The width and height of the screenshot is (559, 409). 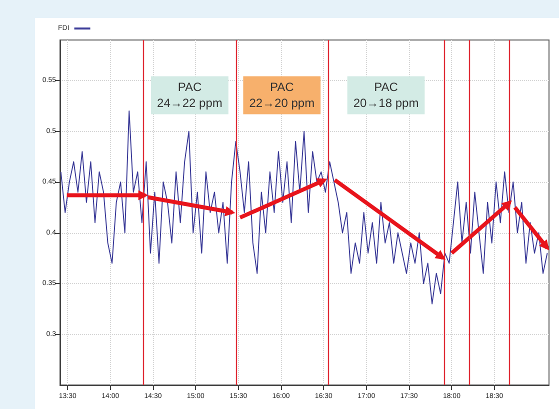 What do you see at coordinates (282, 95) in the screenshot?
I see `annotation: PAC 22→20 ppm` at bounding box center [282, 95].